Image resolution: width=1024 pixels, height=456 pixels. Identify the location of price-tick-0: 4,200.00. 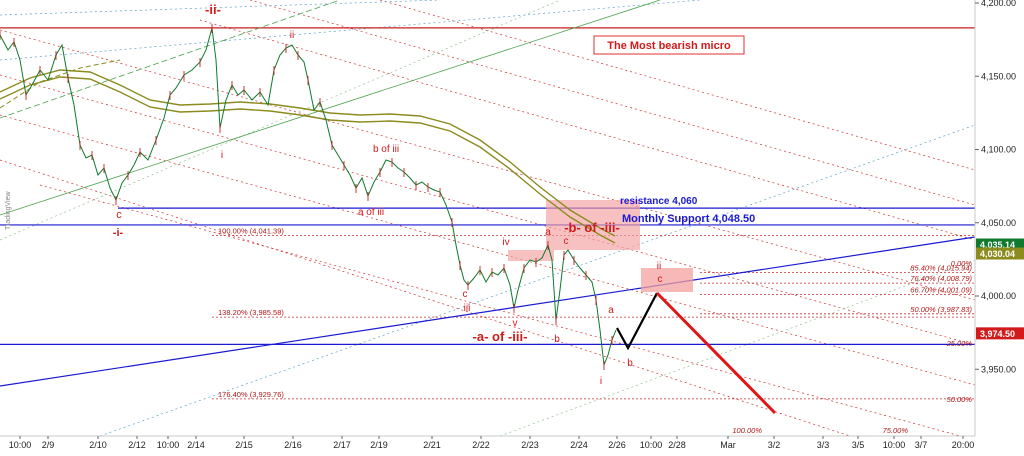
(998, 4).